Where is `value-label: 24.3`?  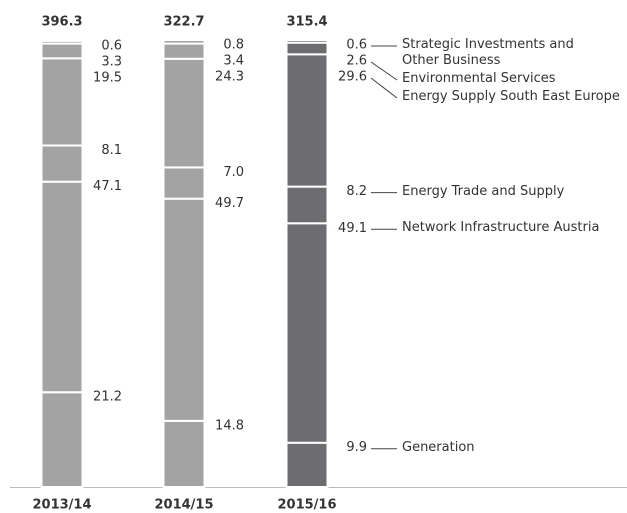
value-label: 24.3 is located at coordinates (229, 77).